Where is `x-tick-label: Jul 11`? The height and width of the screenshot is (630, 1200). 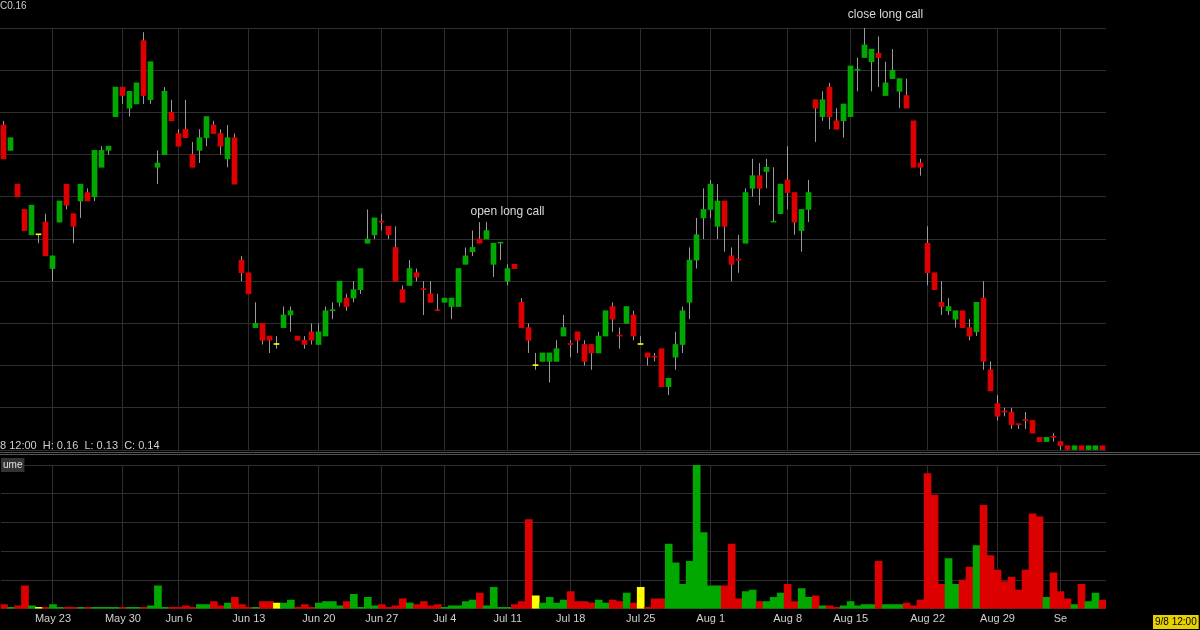 x-tick-label: Jul 11 is located at coordinates (508, 618).